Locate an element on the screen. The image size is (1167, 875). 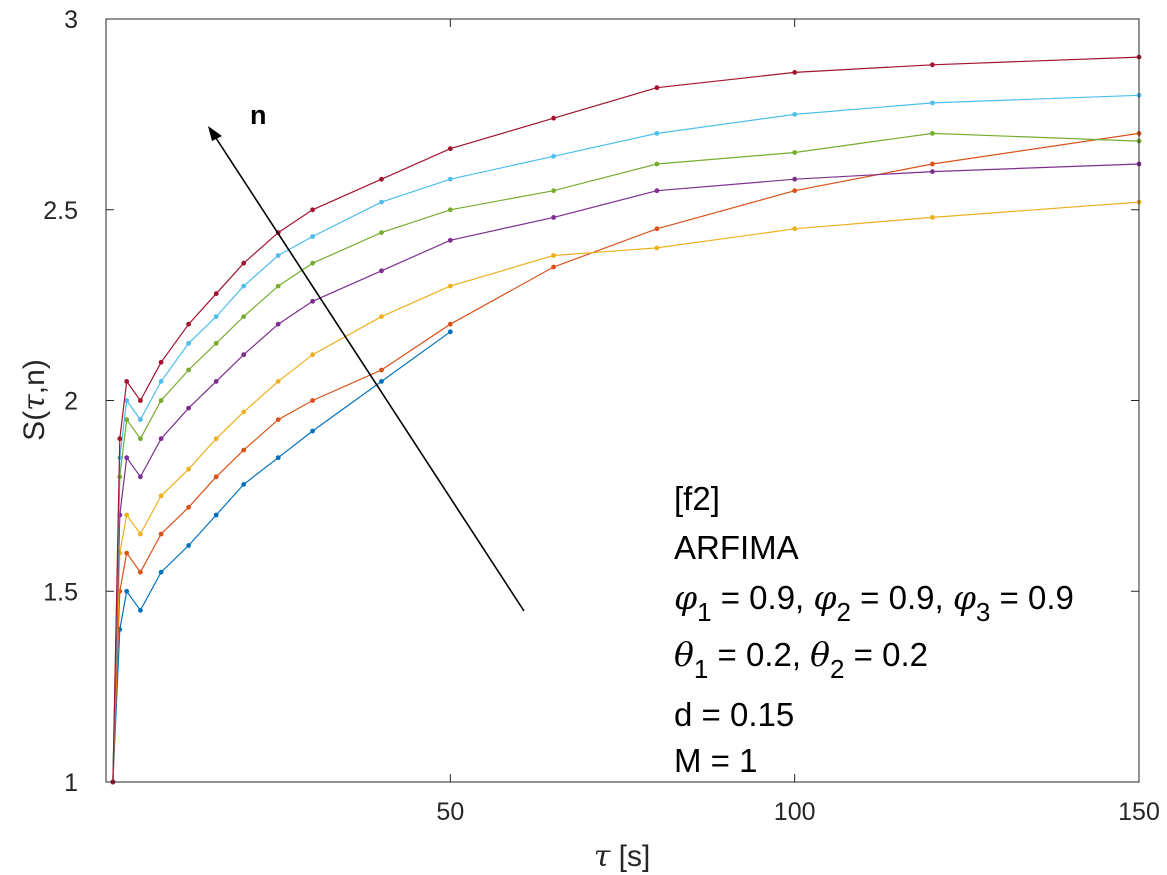
annotation-phi-line: φ1 = 0.9, φ2 = 0.9, φ3 = 0.9 is located at coordinates (874, 602).